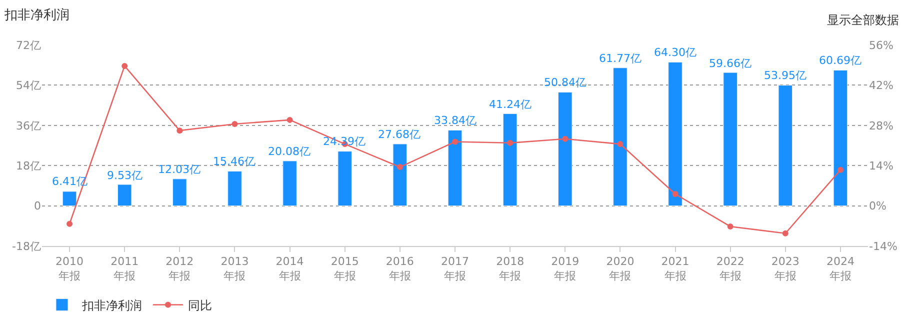 The image size is (918, 331). I want to click on data-label: 50.84亿, so click(565, 82).